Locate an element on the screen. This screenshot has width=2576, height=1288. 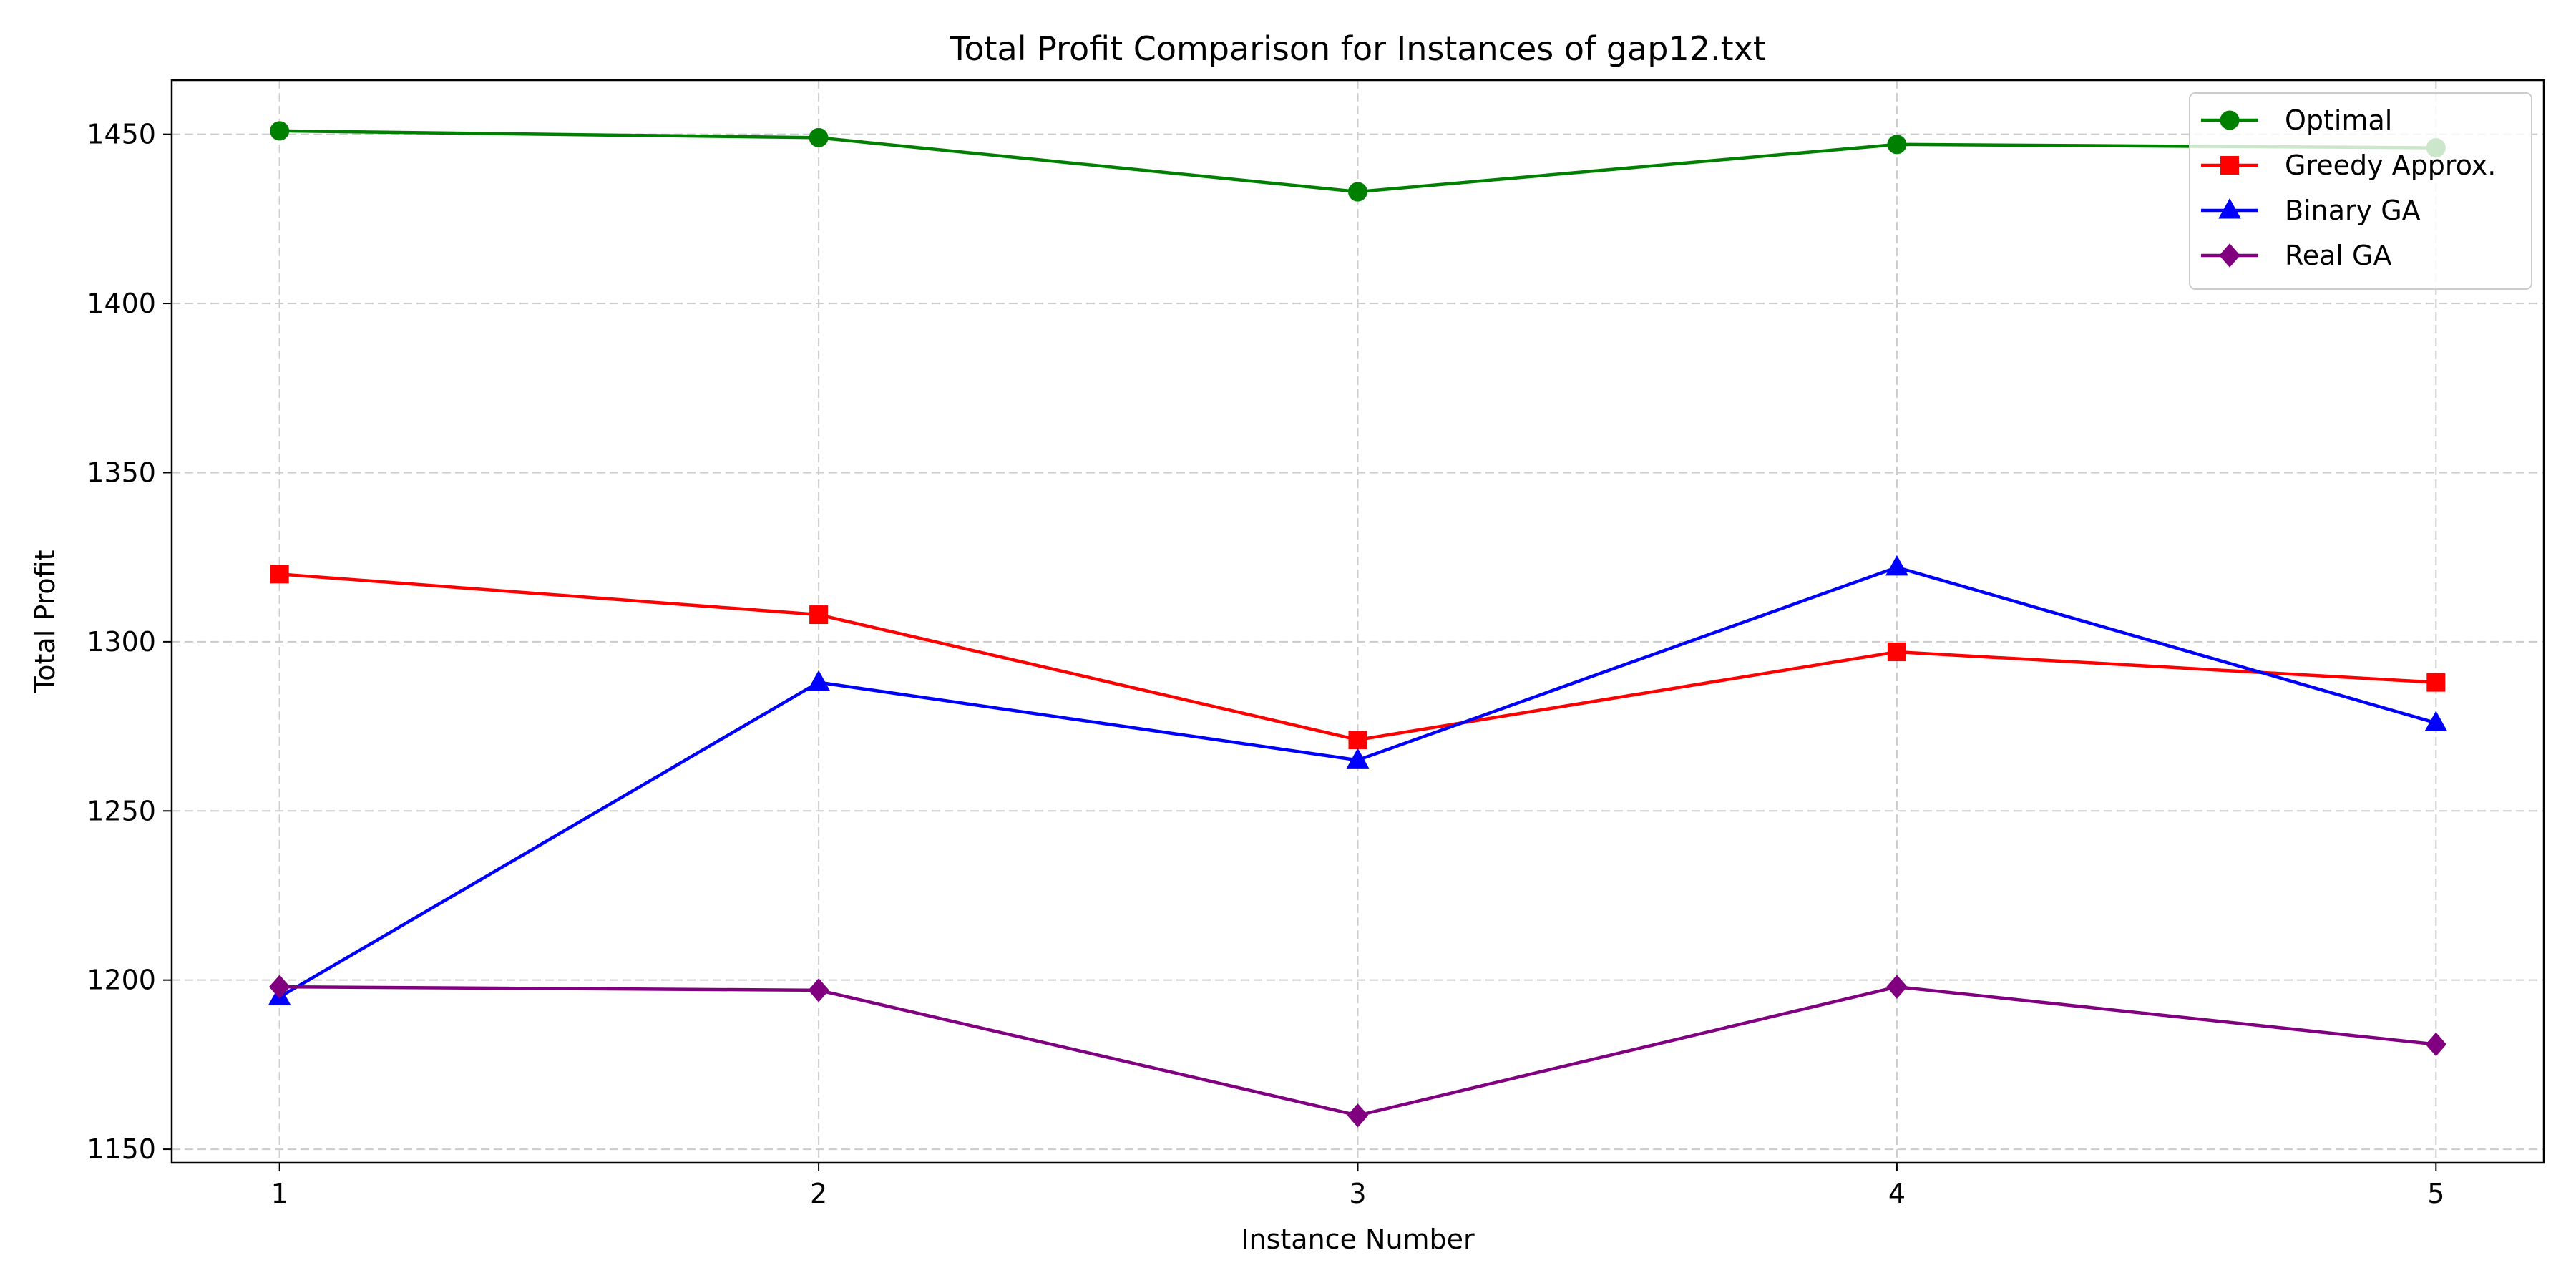
y-tick-label: 1350 is located at coordinates (122, 472).